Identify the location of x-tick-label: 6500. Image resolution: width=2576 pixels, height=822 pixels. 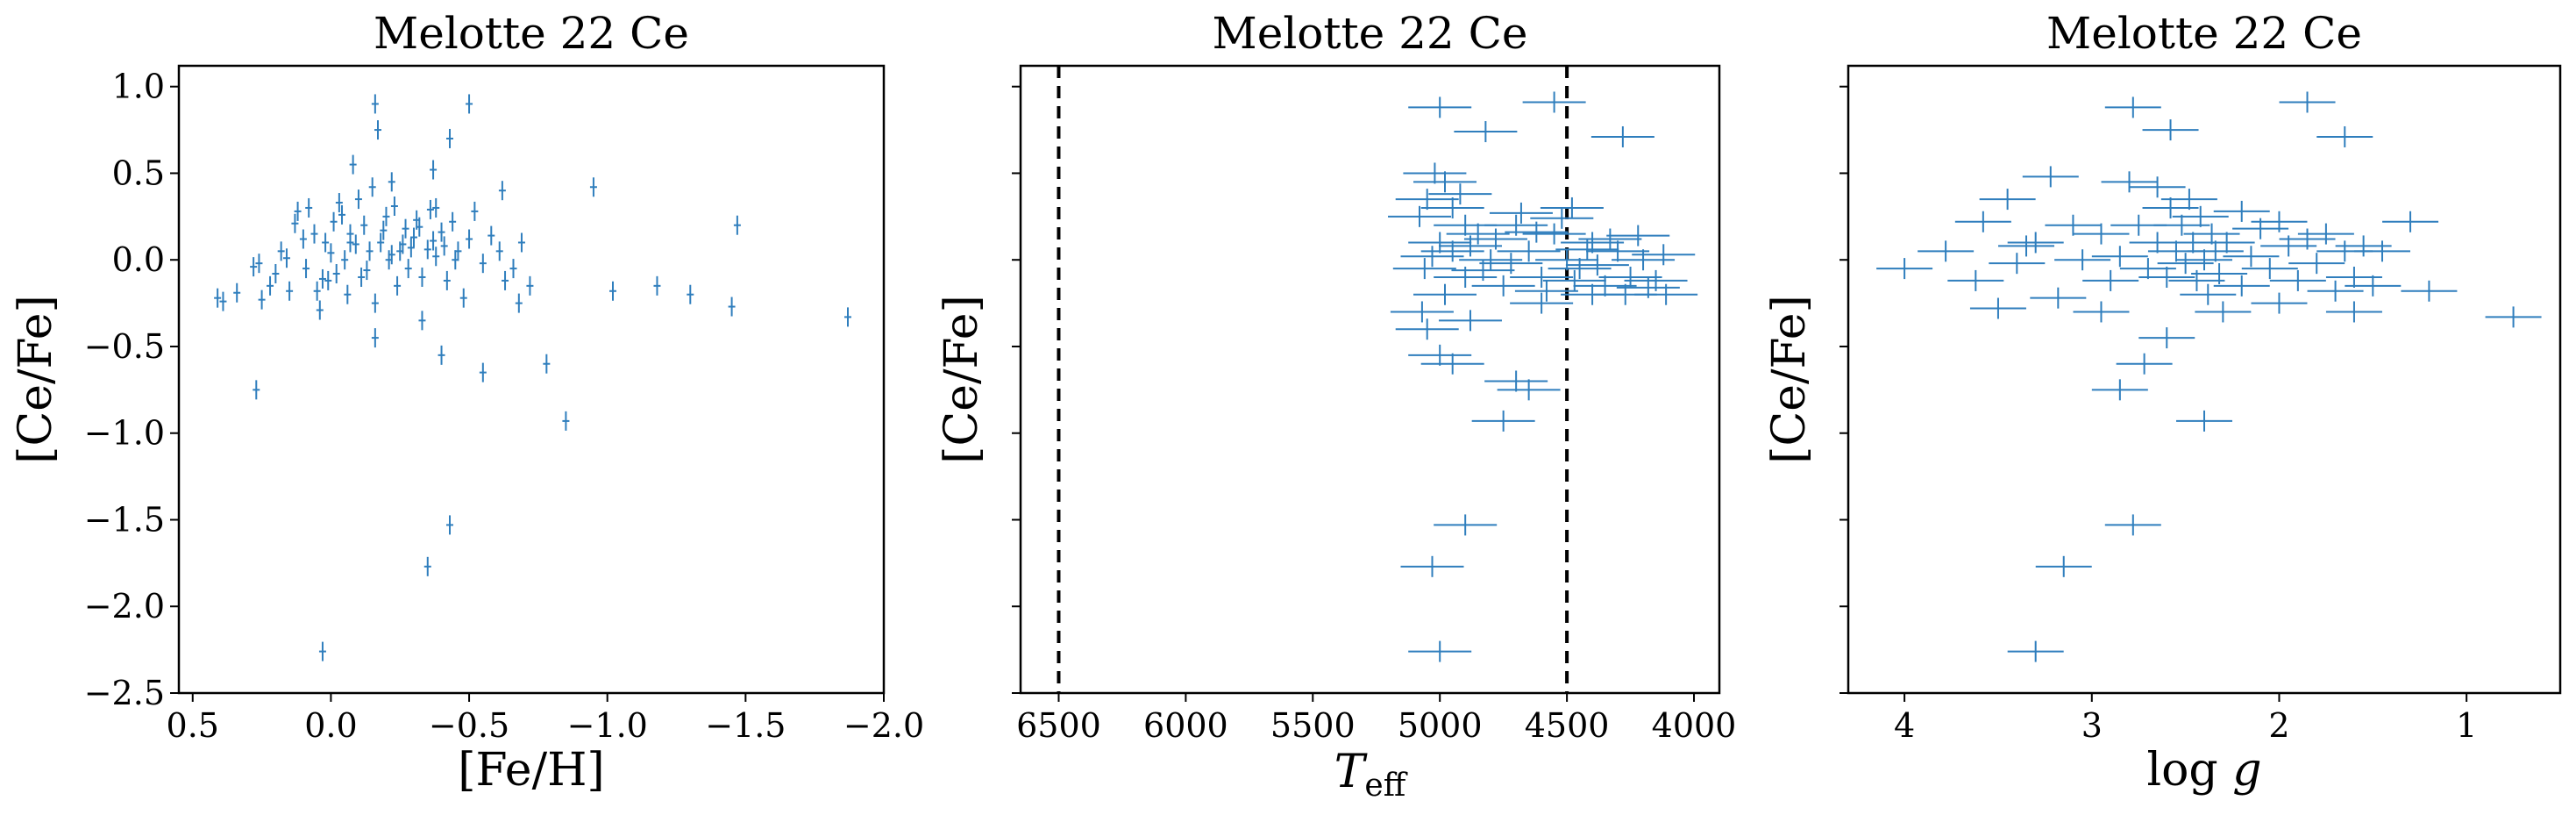
(1058, 726).